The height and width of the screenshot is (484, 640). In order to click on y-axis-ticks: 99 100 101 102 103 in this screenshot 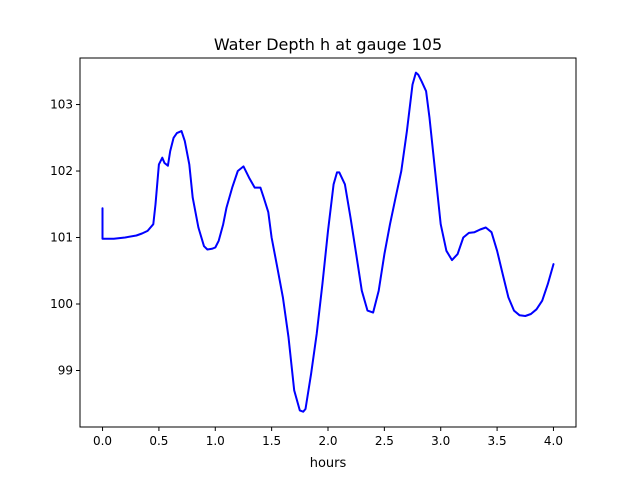, I will do `click(65, 237)`.